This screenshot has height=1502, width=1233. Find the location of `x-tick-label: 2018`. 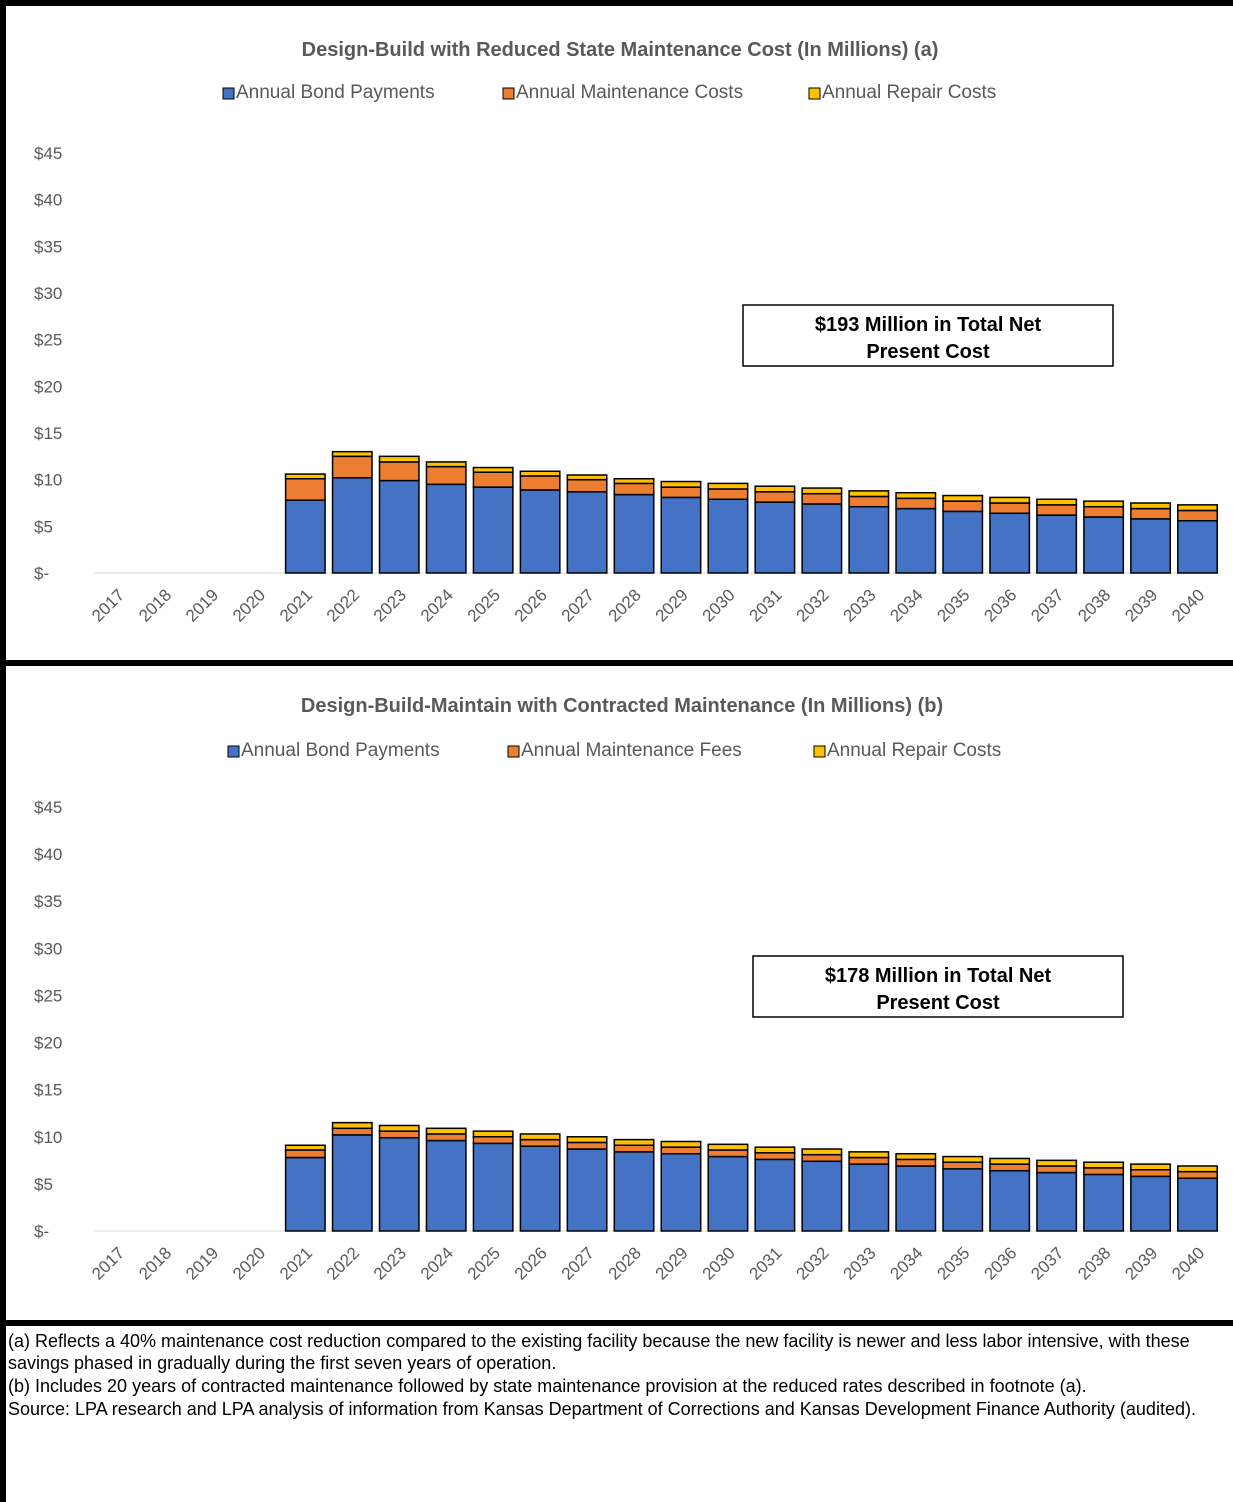

x-tick-label: 2018 is located at coordinates (155, 605).